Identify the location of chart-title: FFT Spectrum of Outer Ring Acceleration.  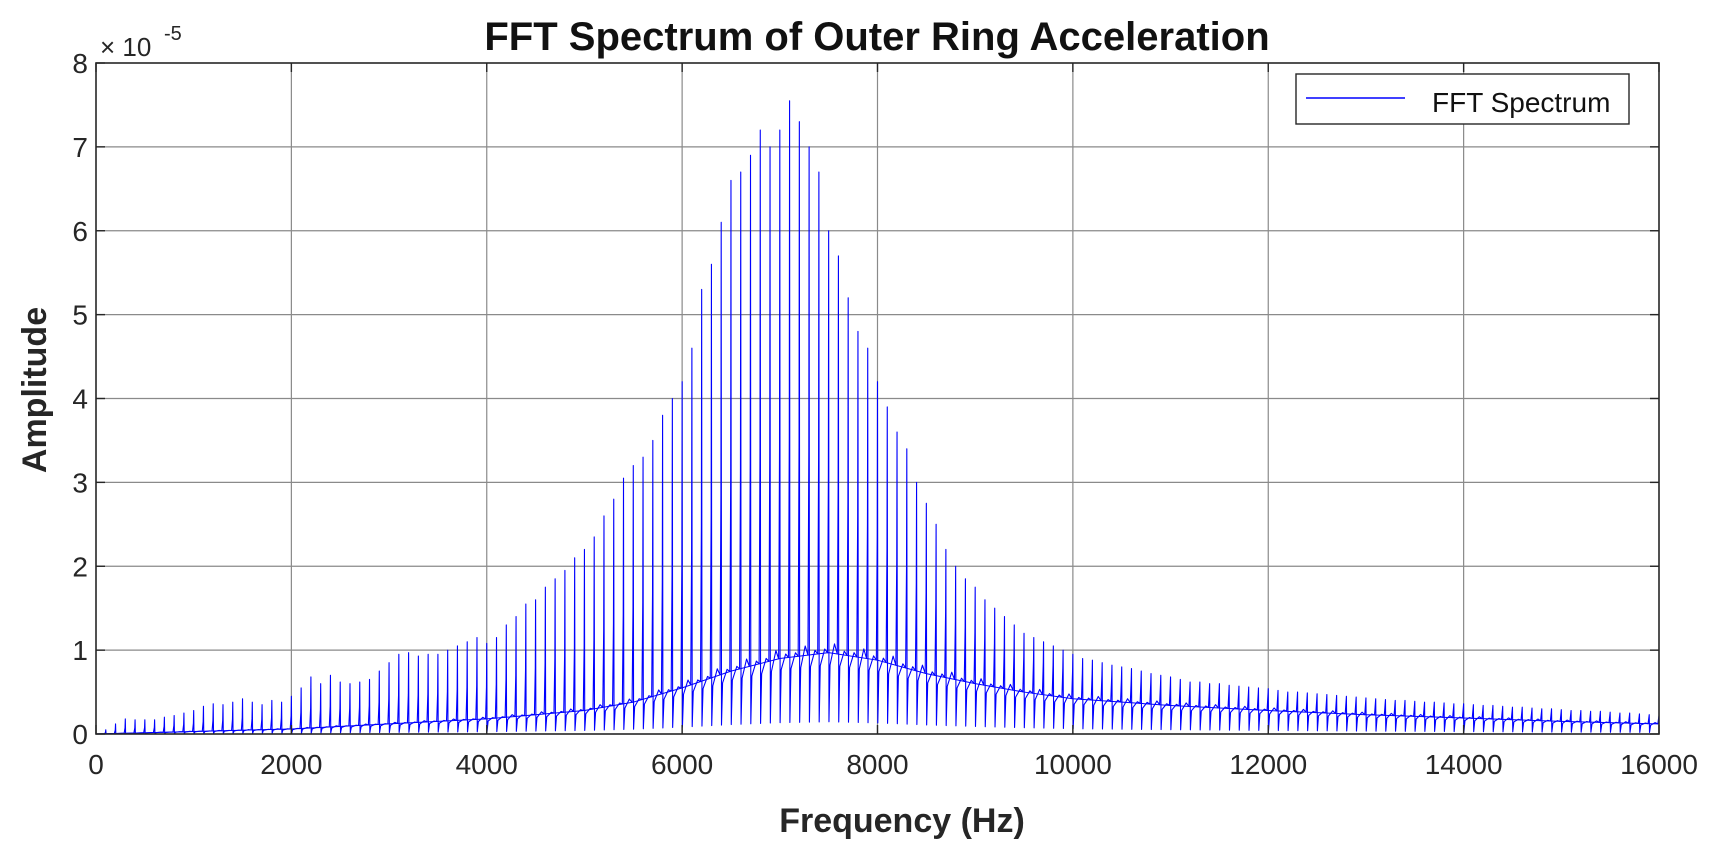
(876, 37).